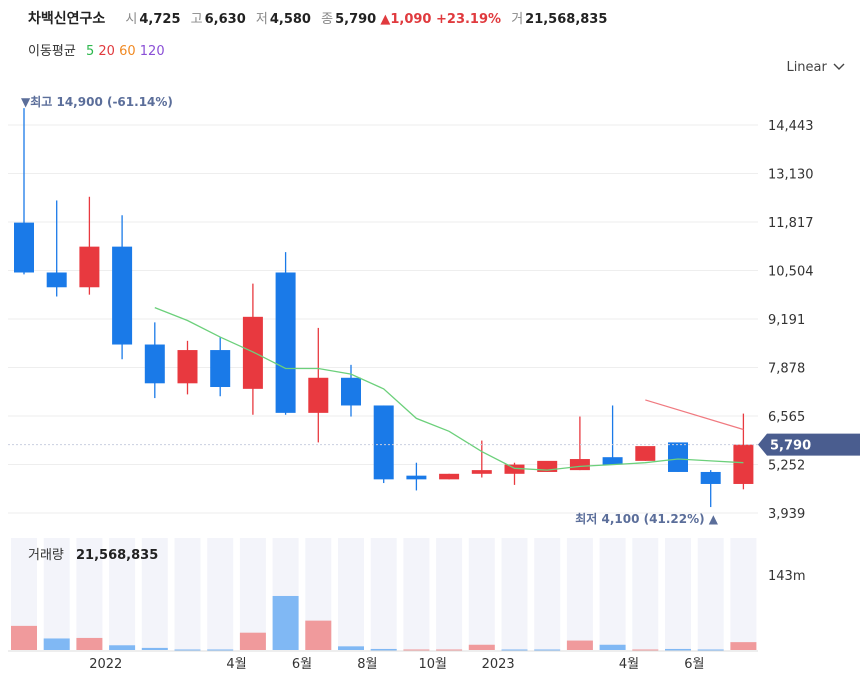 The image size is (865, 674). I want to click on high-label: 고, so click(196, 19).